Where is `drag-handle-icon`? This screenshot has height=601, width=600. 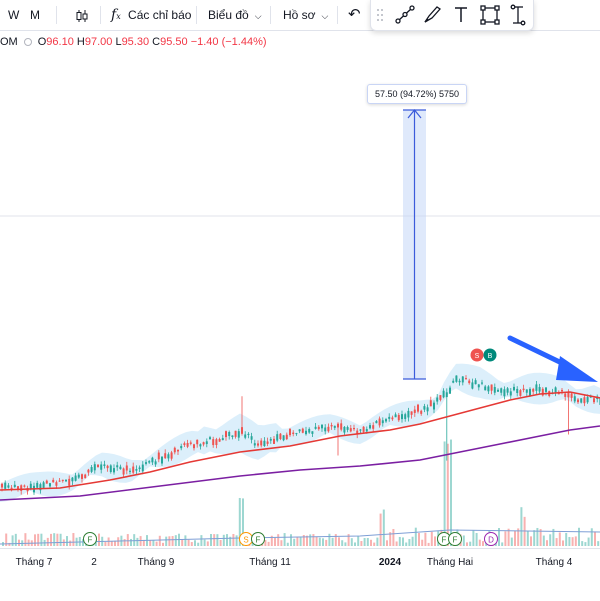
drag-handle-icon is located at coordinates (380, 15).